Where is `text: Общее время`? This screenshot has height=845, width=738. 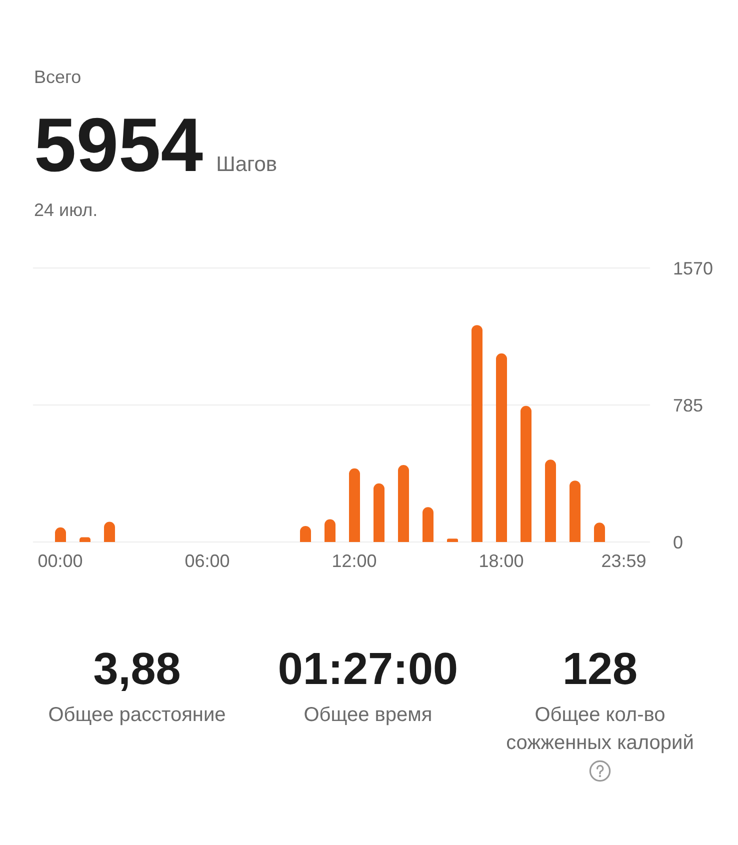 text: Общее время is located at coordinates (368, 715).